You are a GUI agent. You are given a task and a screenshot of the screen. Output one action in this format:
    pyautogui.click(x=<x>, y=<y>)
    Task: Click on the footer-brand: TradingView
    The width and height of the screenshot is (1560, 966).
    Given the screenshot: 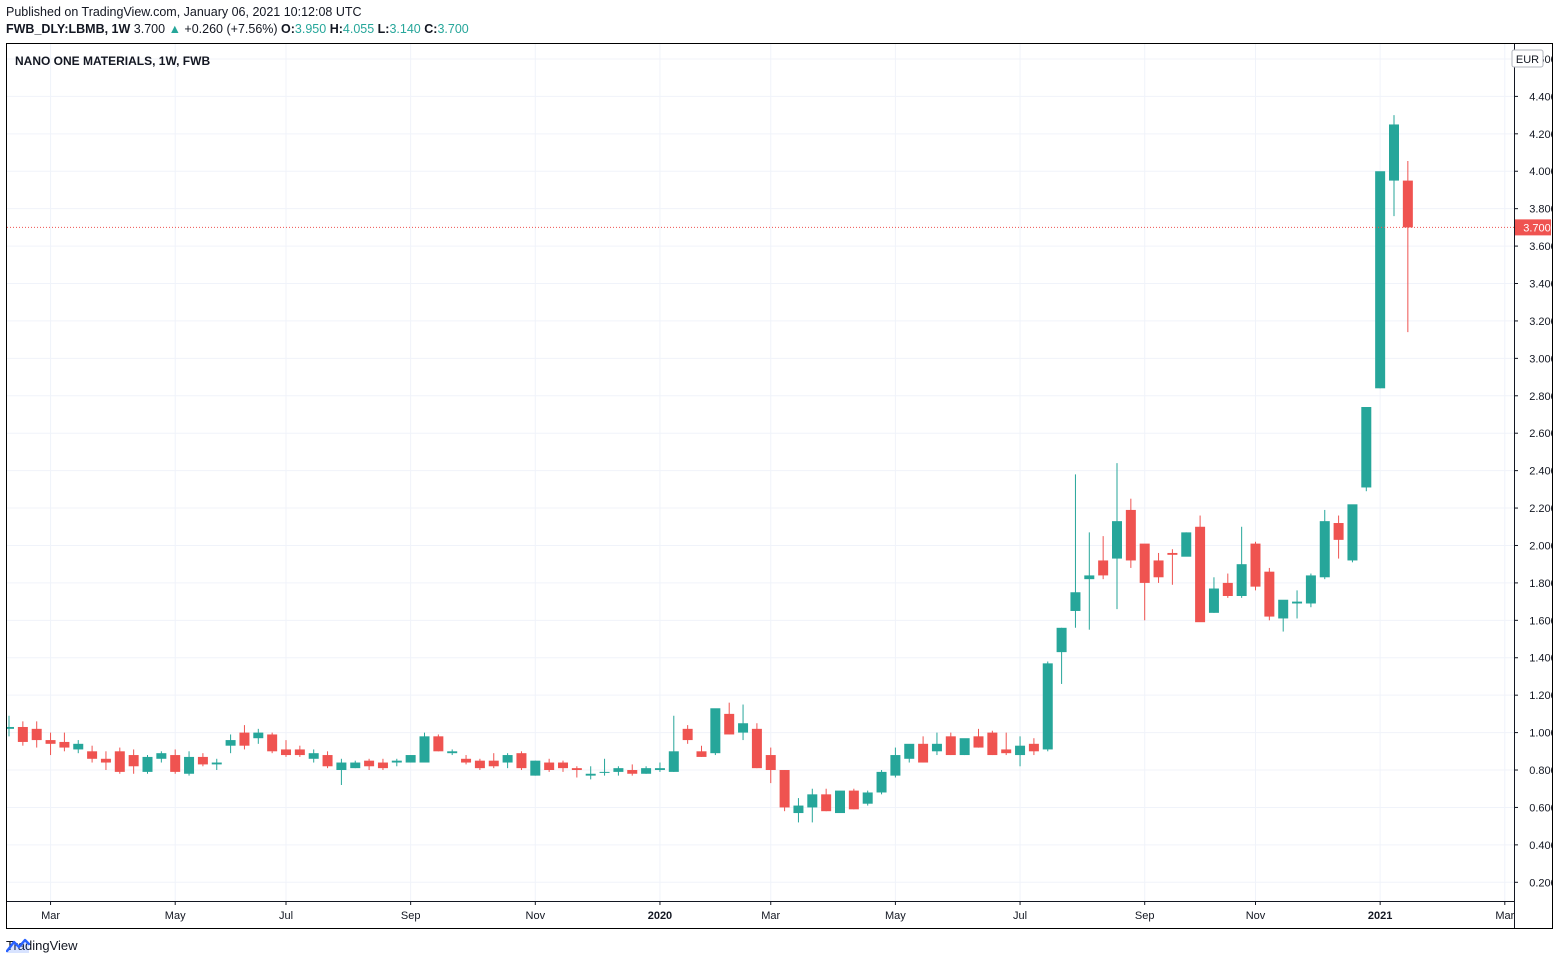 What is the action you would take?
    pyautogui.click(x=42, y=945)
    